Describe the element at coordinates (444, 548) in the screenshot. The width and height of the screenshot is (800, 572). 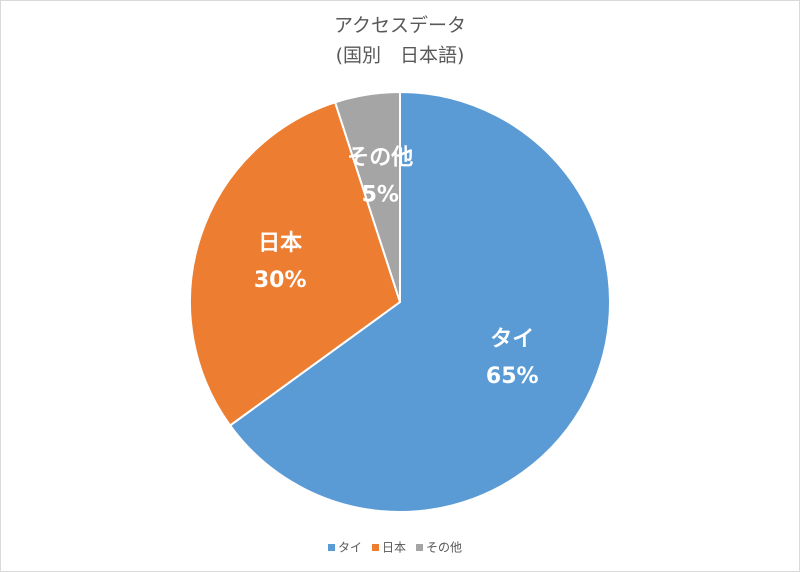
I see `legend-label: その他` at that location.